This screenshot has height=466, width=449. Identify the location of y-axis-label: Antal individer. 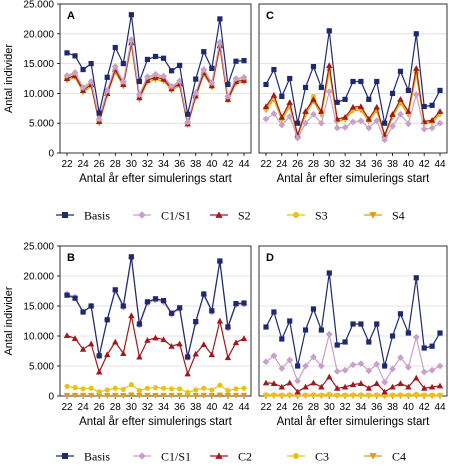
(9, 78).